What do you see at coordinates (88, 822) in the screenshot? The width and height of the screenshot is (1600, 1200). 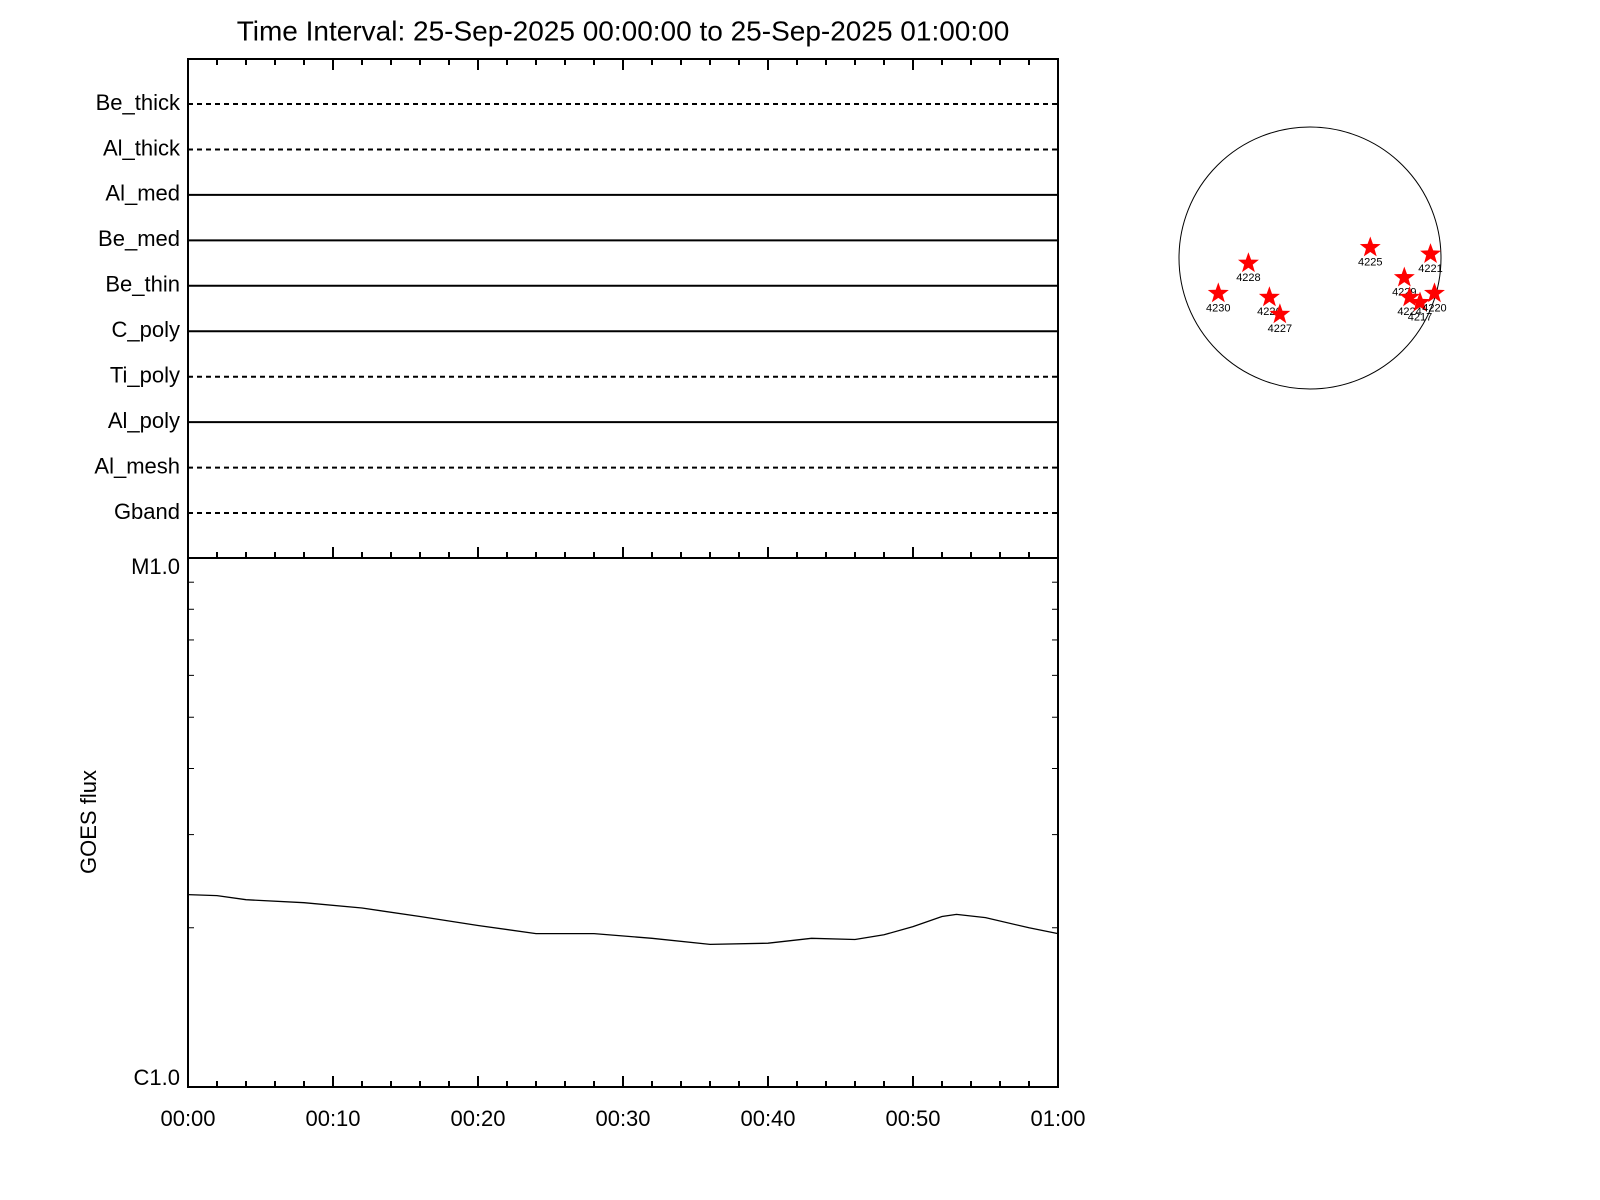 I see `y-axis-label: GOES flux` at bounding box center [88, 822].